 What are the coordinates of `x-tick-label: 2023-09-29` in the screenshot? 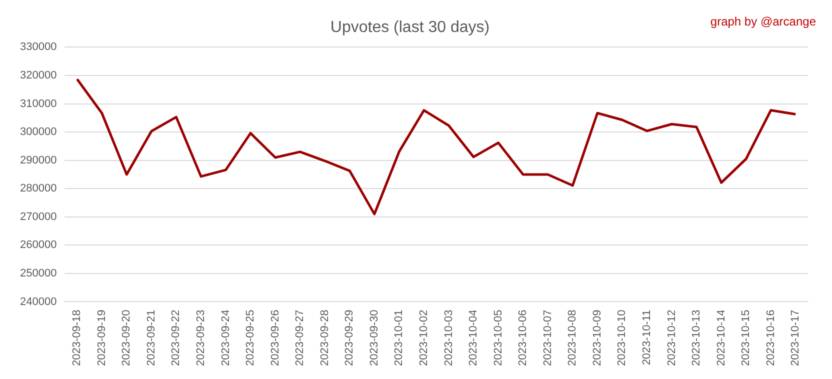 It's located at (350, 338).